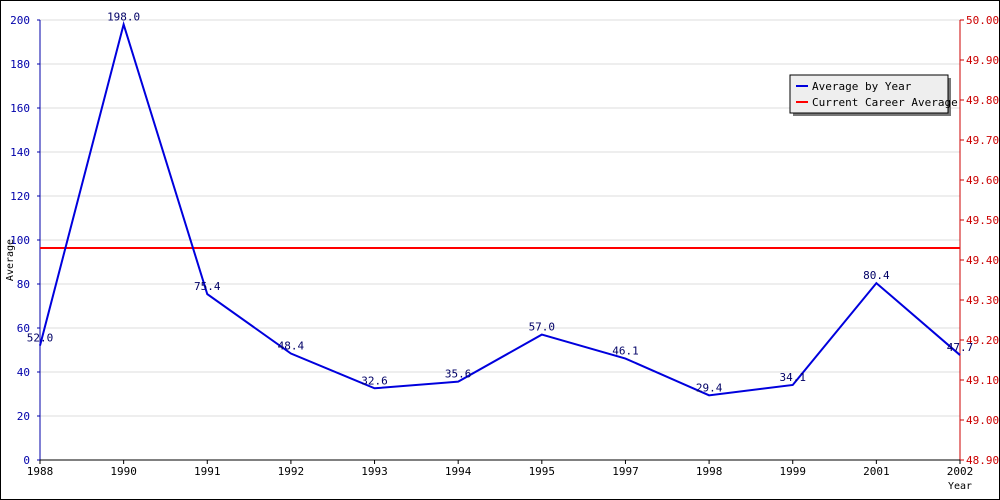  I want to click on legend: Average by Year Current Career Average, so click(873, 95).